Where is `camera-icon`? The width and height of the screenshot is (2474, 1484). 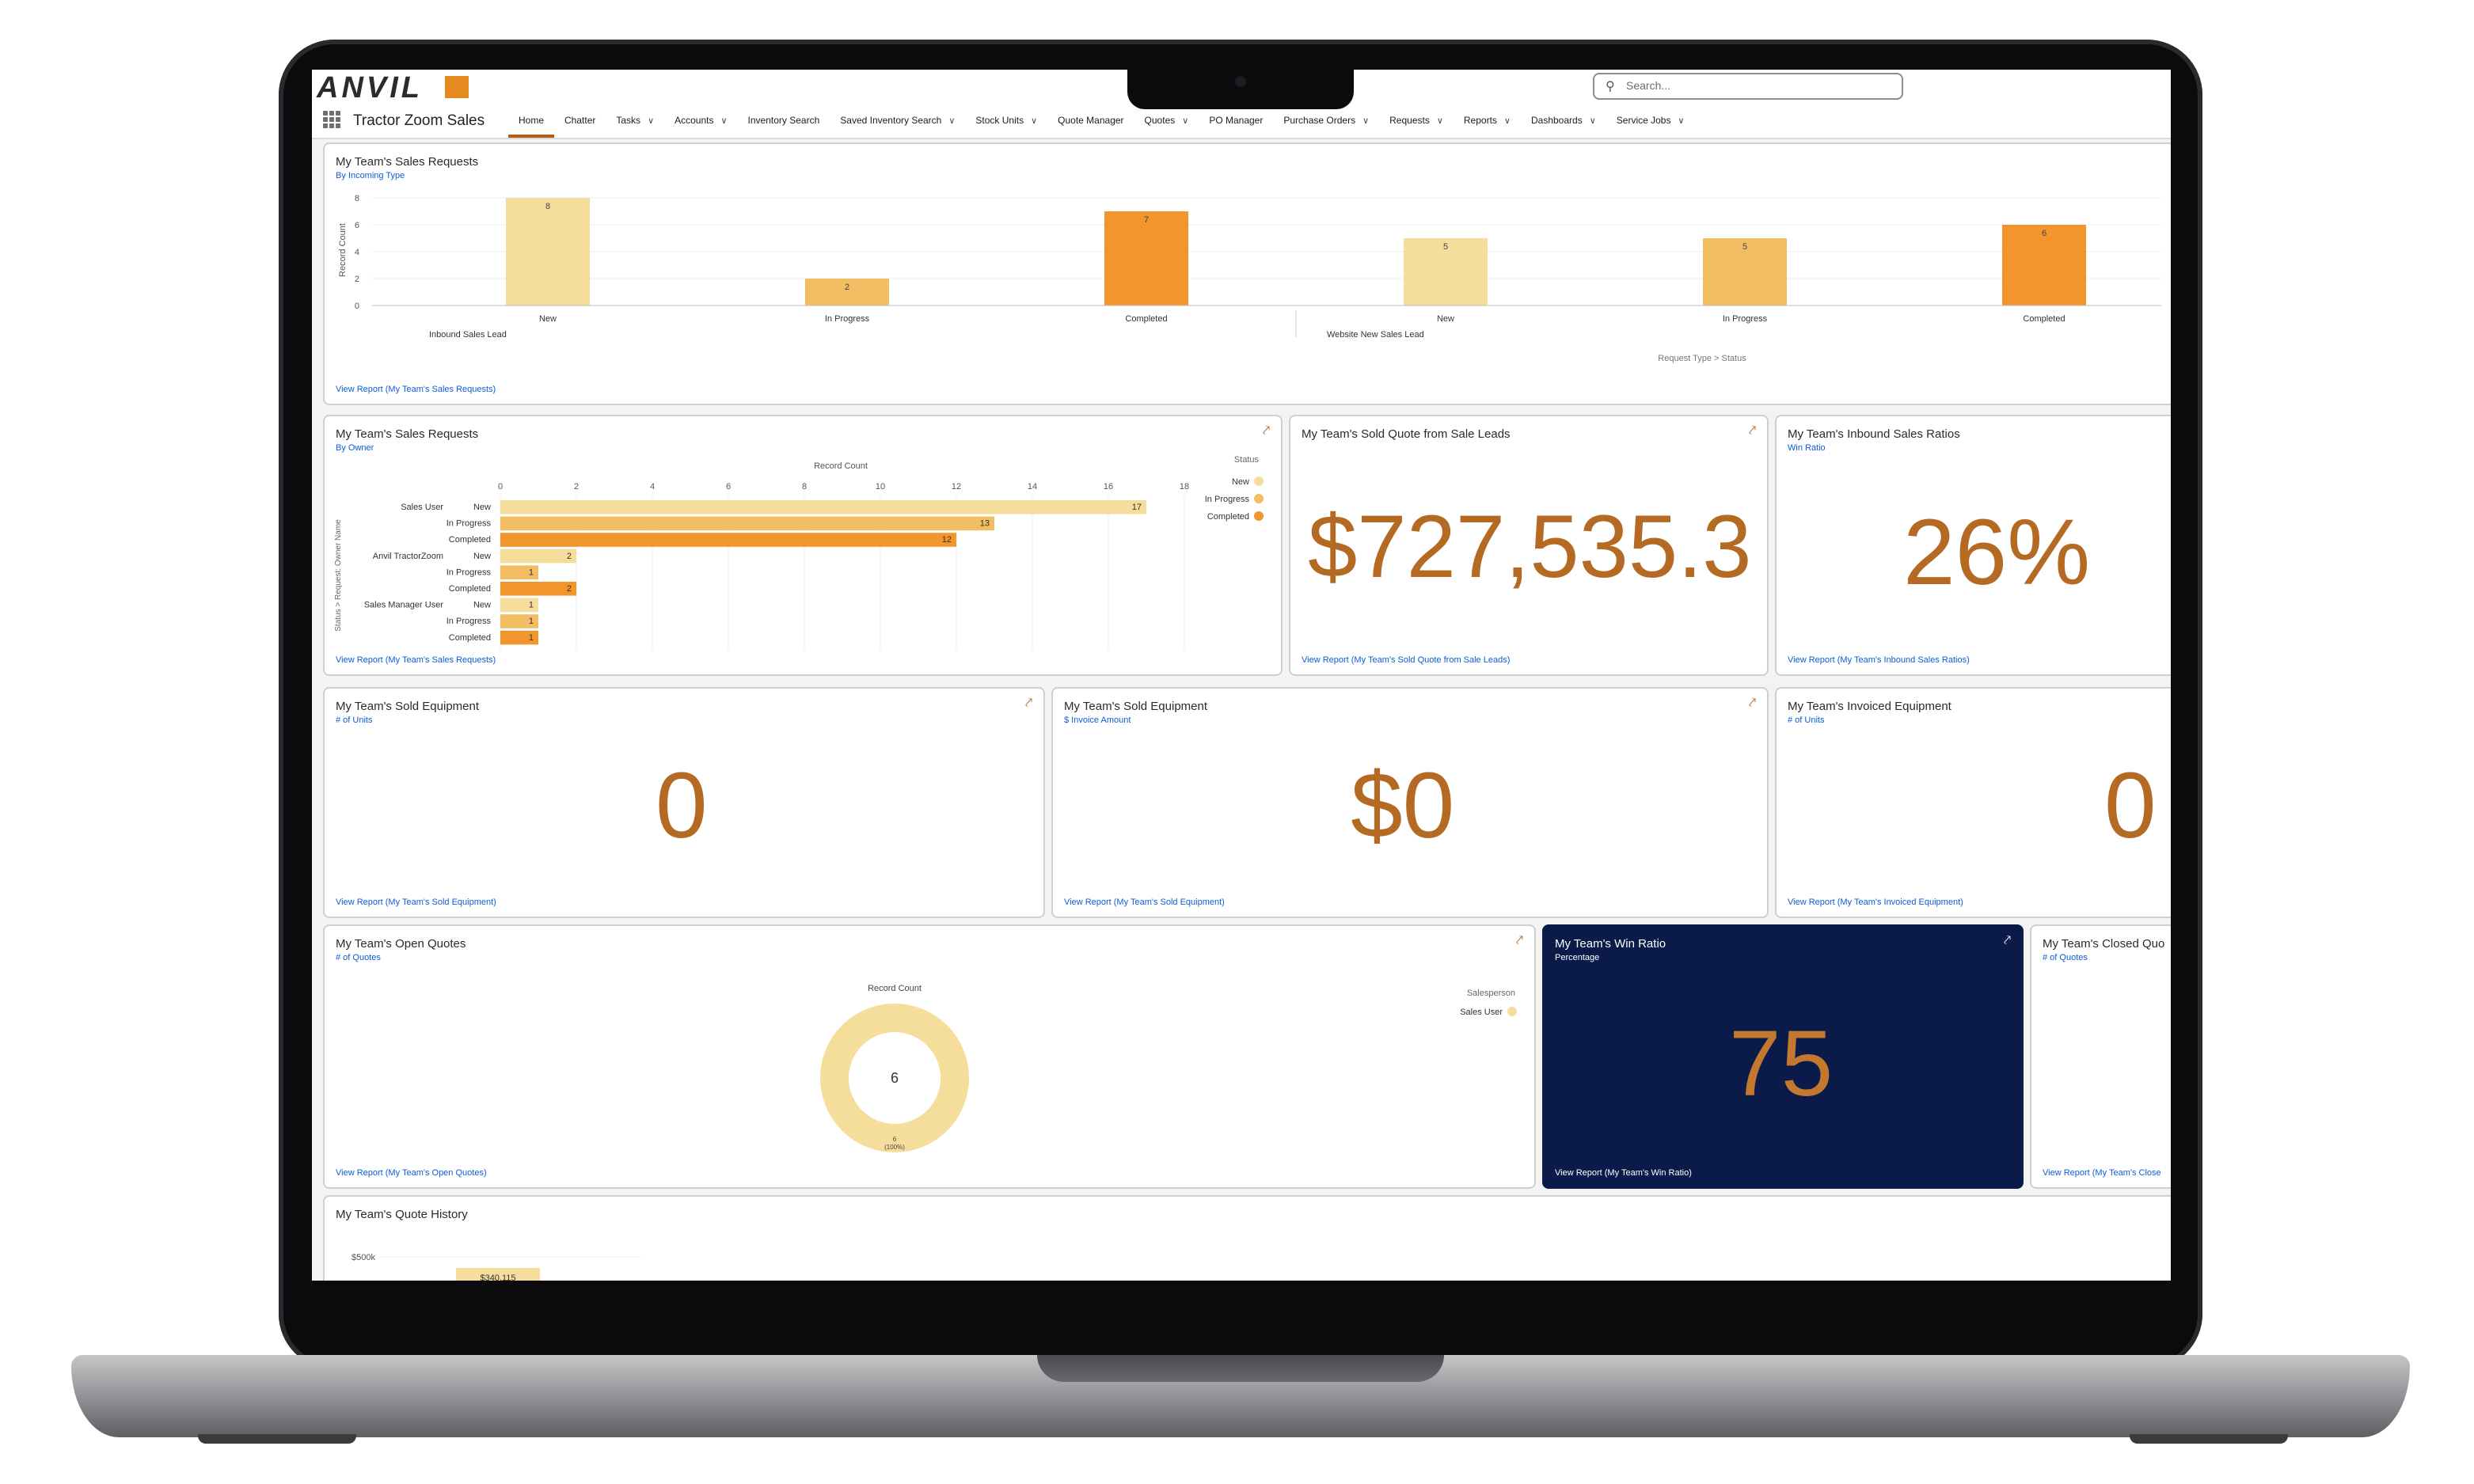 camera-icon is located at coordinates (1240, 81).